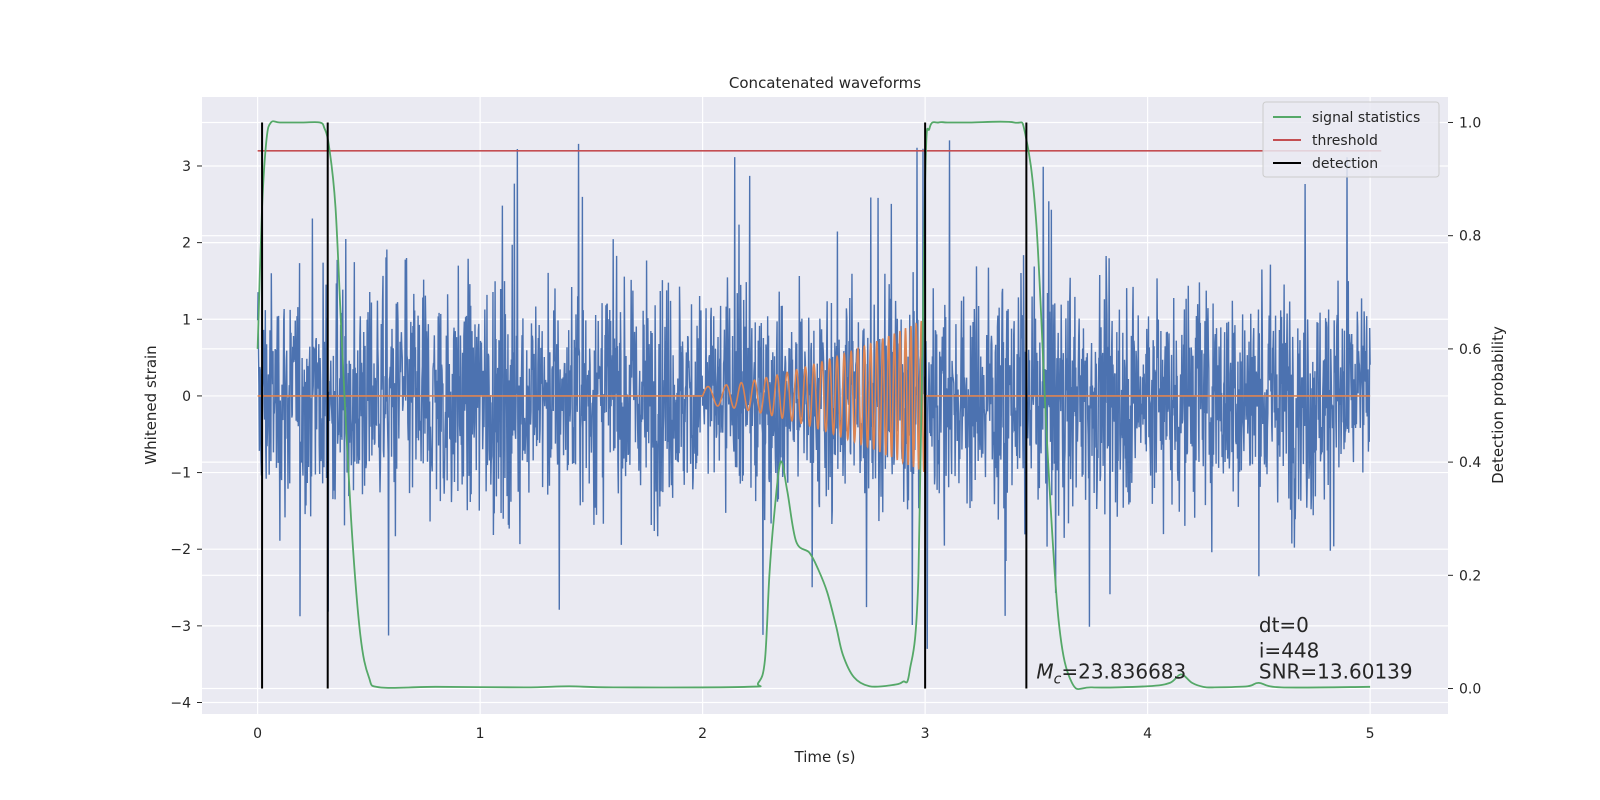  What do you see at coordinates (186, 320) in the screenshot?
I see `y-tick-label: 1` at bounding box center [186, 320].